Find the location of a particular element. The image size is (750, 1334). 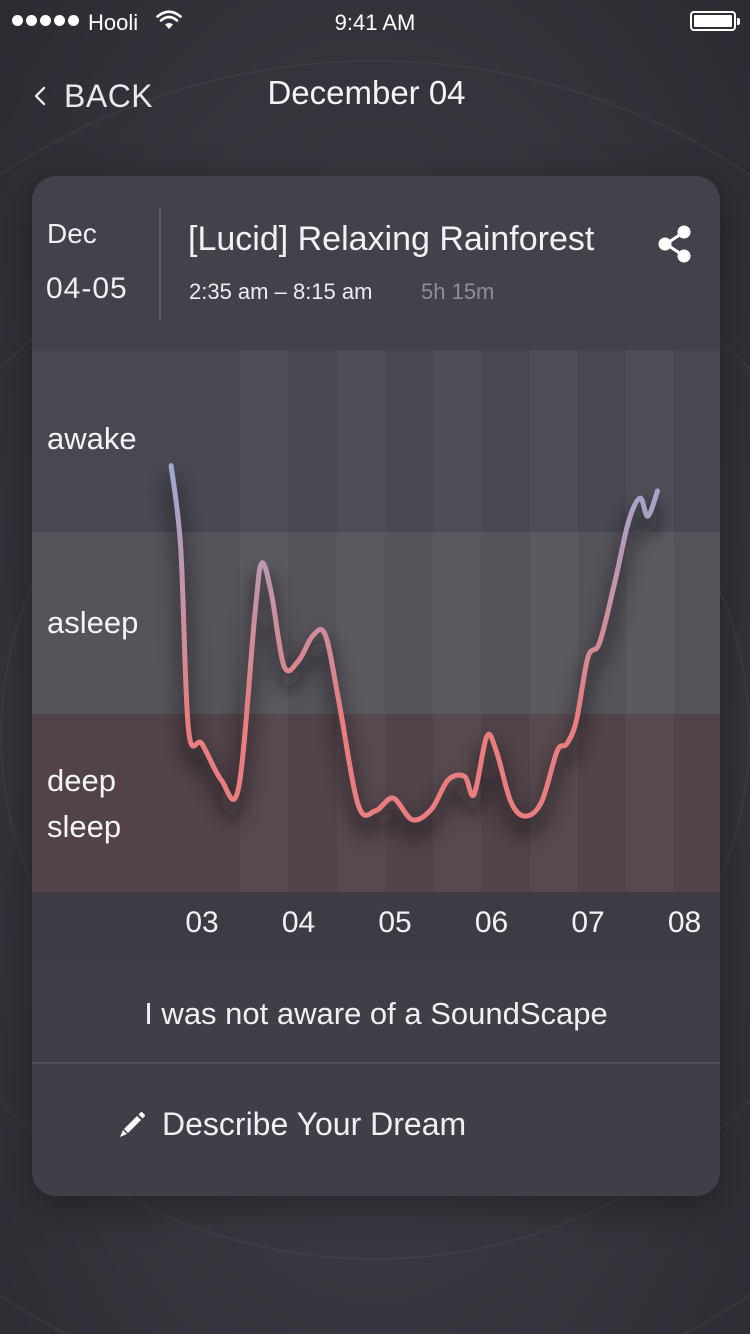

share-icon is located at coordinates (676, 244).